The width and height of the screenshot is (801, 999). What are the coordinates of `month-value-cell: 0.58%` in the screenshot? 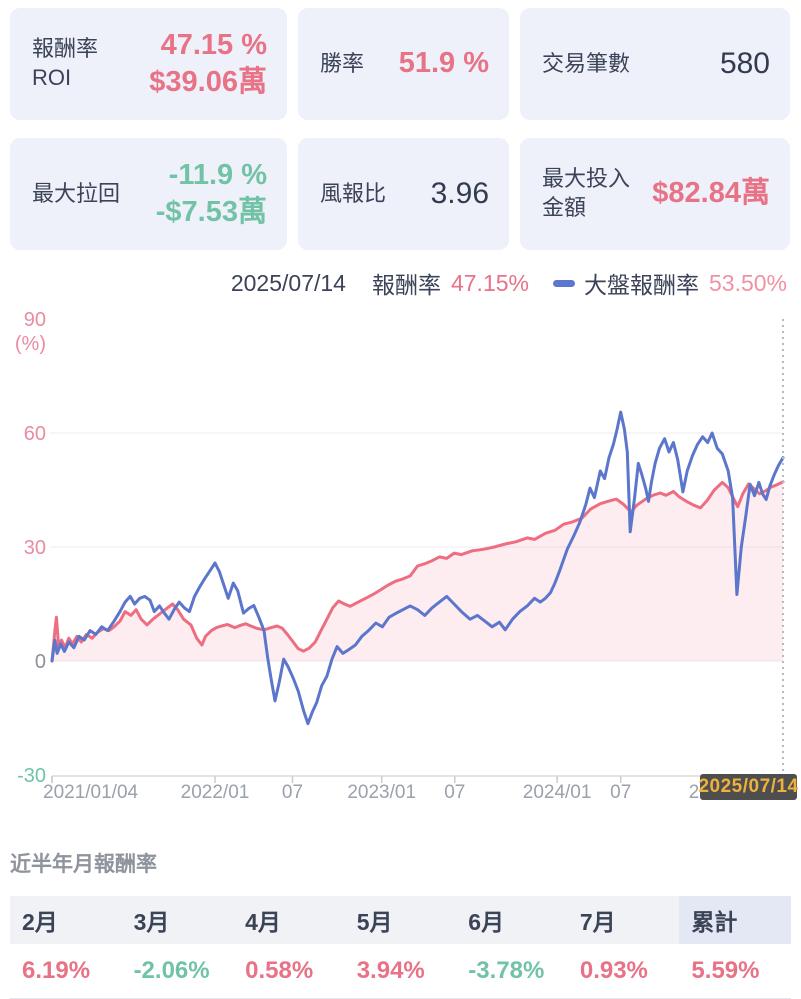 It's located at (279, 970).